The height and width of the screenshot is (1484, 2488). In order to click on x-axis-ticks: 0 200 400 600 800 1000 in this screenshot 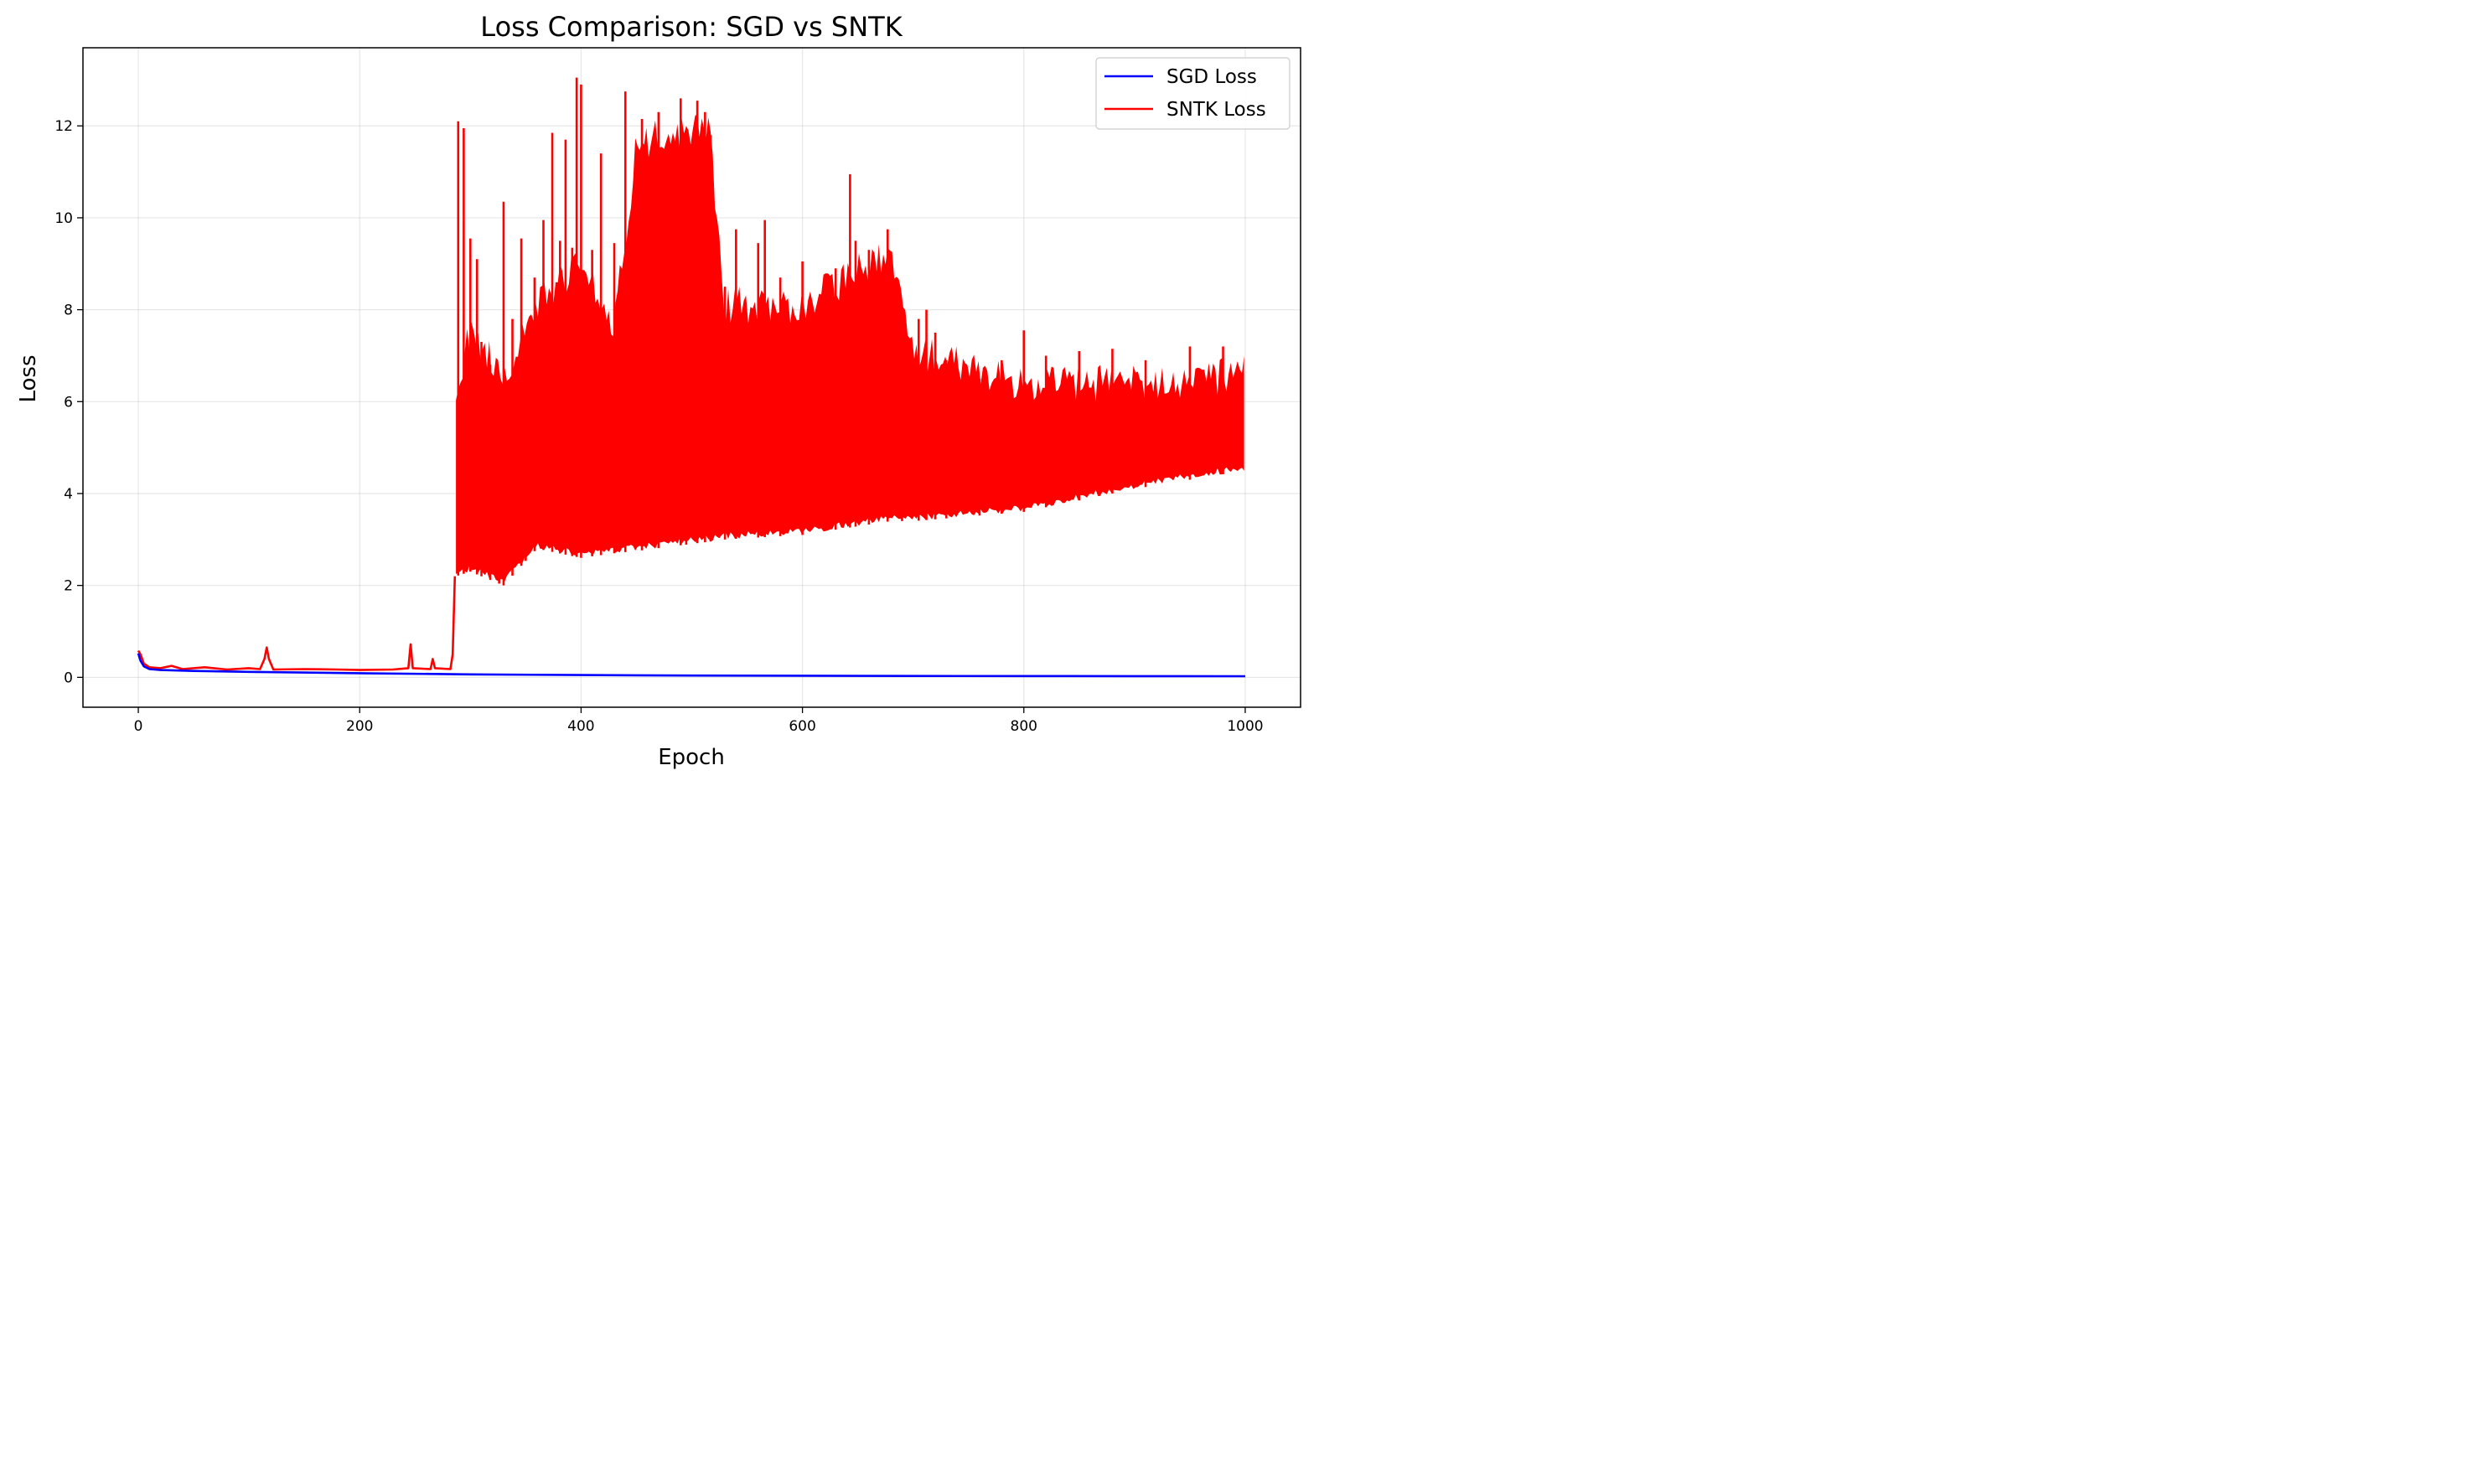, I will do `click(699, 721)`.